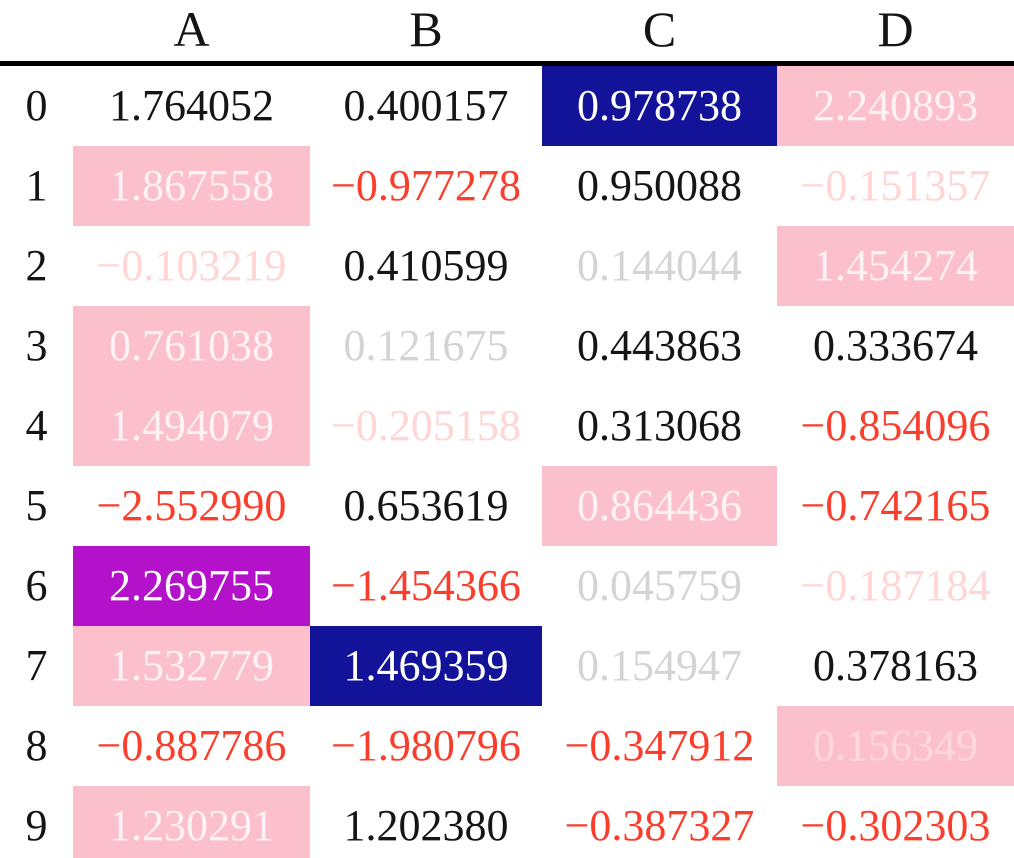 The height and width of the screenshot is (858, 1014). What do you see at coordinates (895, 104) in the screenshot?
I see `table-cell: 2.240893` at bounding box center [895, 104].